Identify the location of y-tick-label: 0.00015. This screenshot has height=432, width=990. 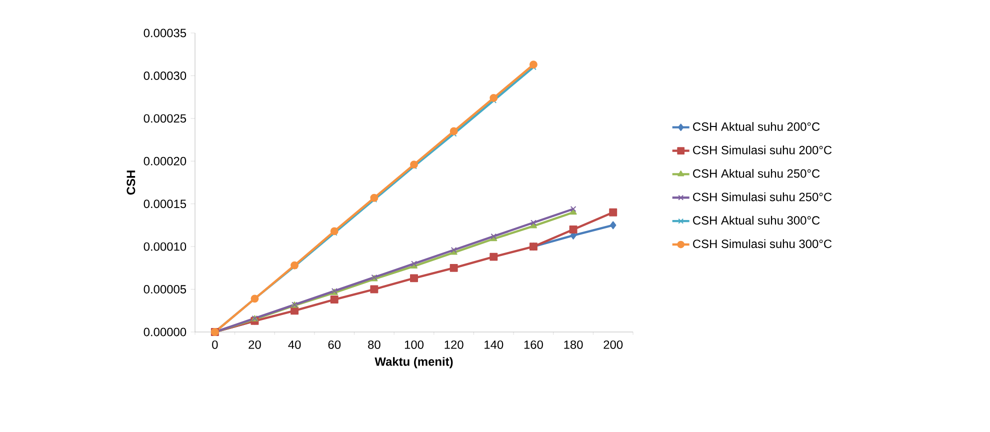
(165, 204).